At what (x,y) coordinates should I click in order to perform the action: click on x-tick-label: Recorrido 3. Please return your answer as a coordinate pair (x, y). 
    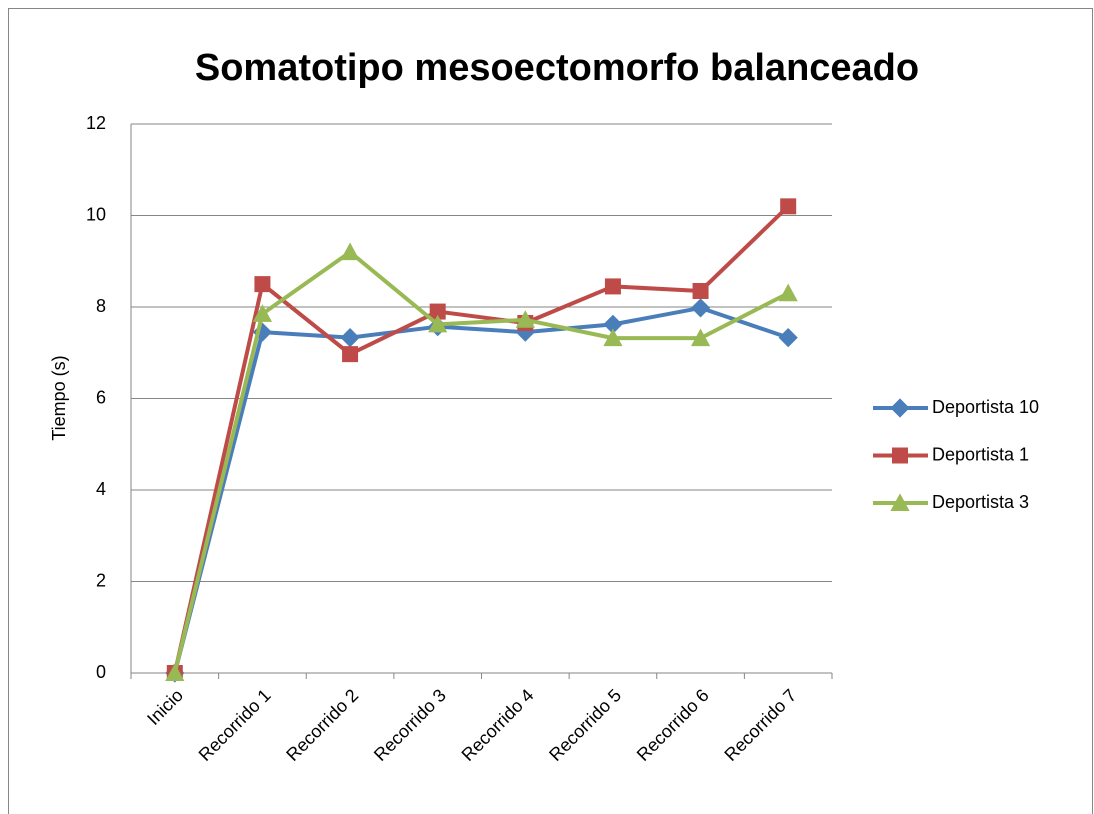
    Looking at the image, I should click on (410, 725).